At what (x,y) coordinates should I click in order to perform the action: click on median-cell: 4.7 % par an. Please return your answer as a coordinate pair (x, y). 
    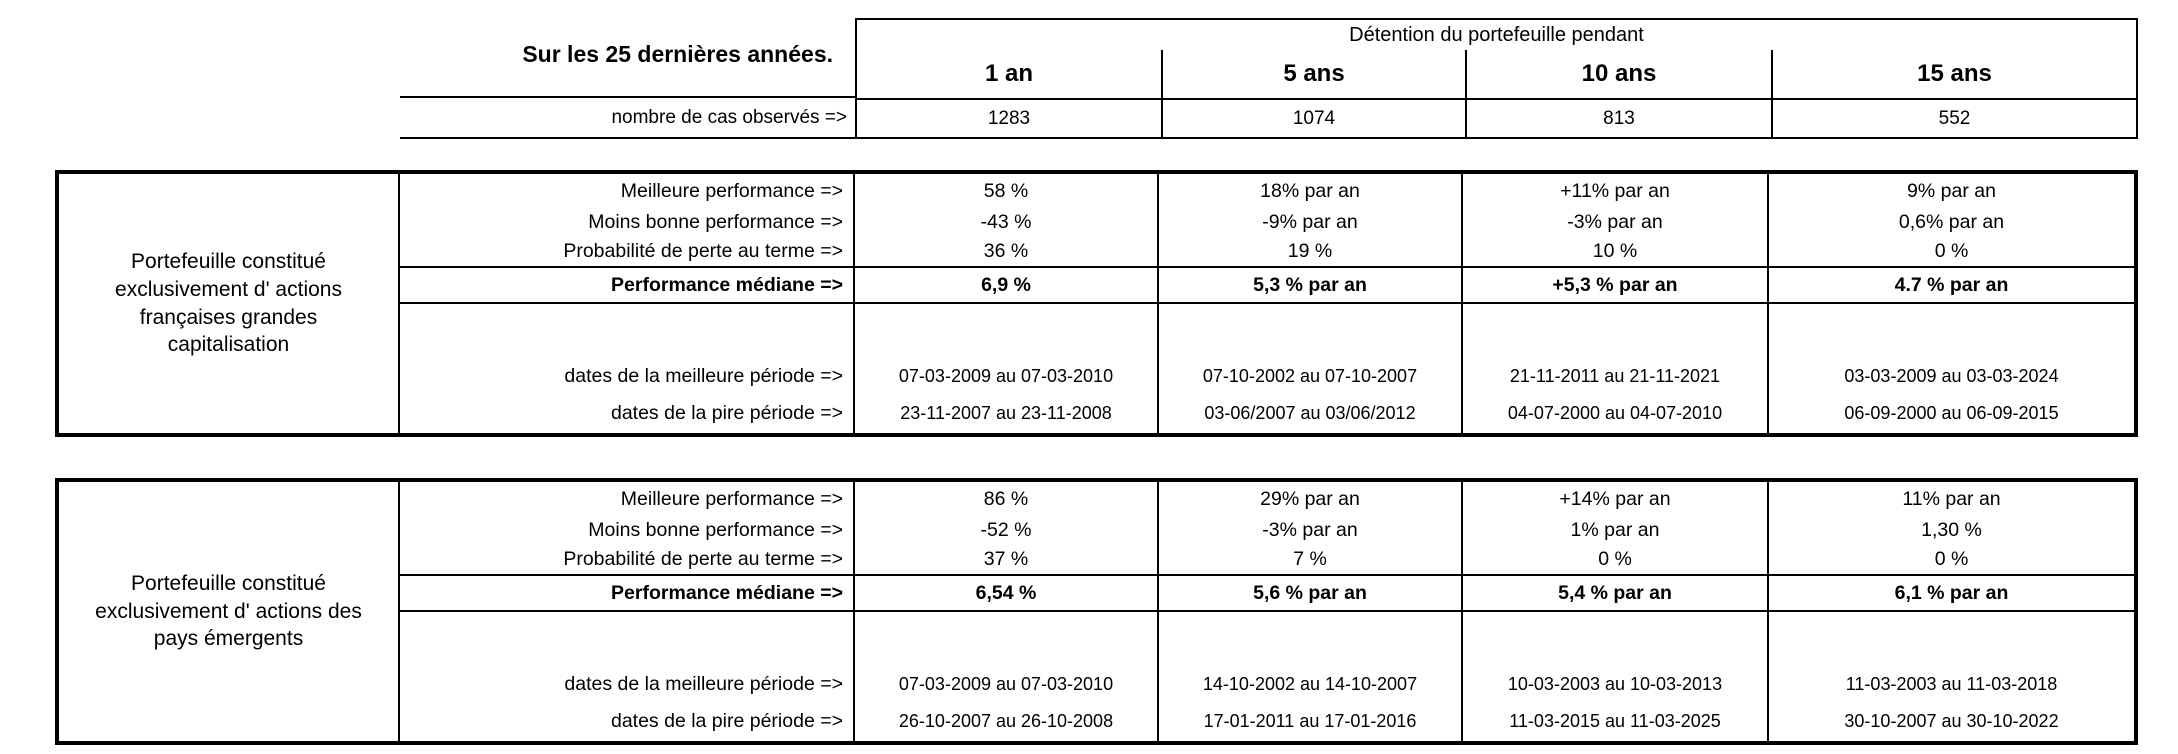
    Looking at the image, I should click on (1951, 285).